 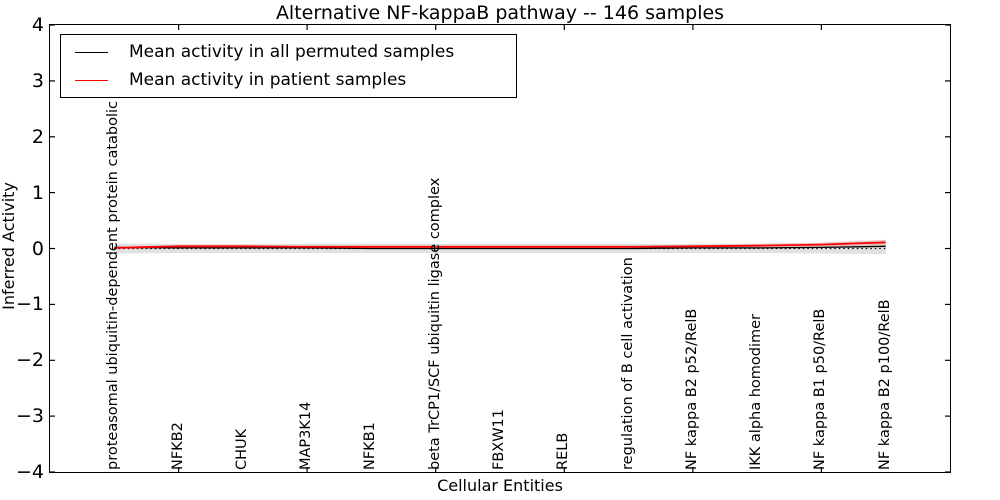 I want to click on y-tick-label: −4, so click(x=29, y=472).